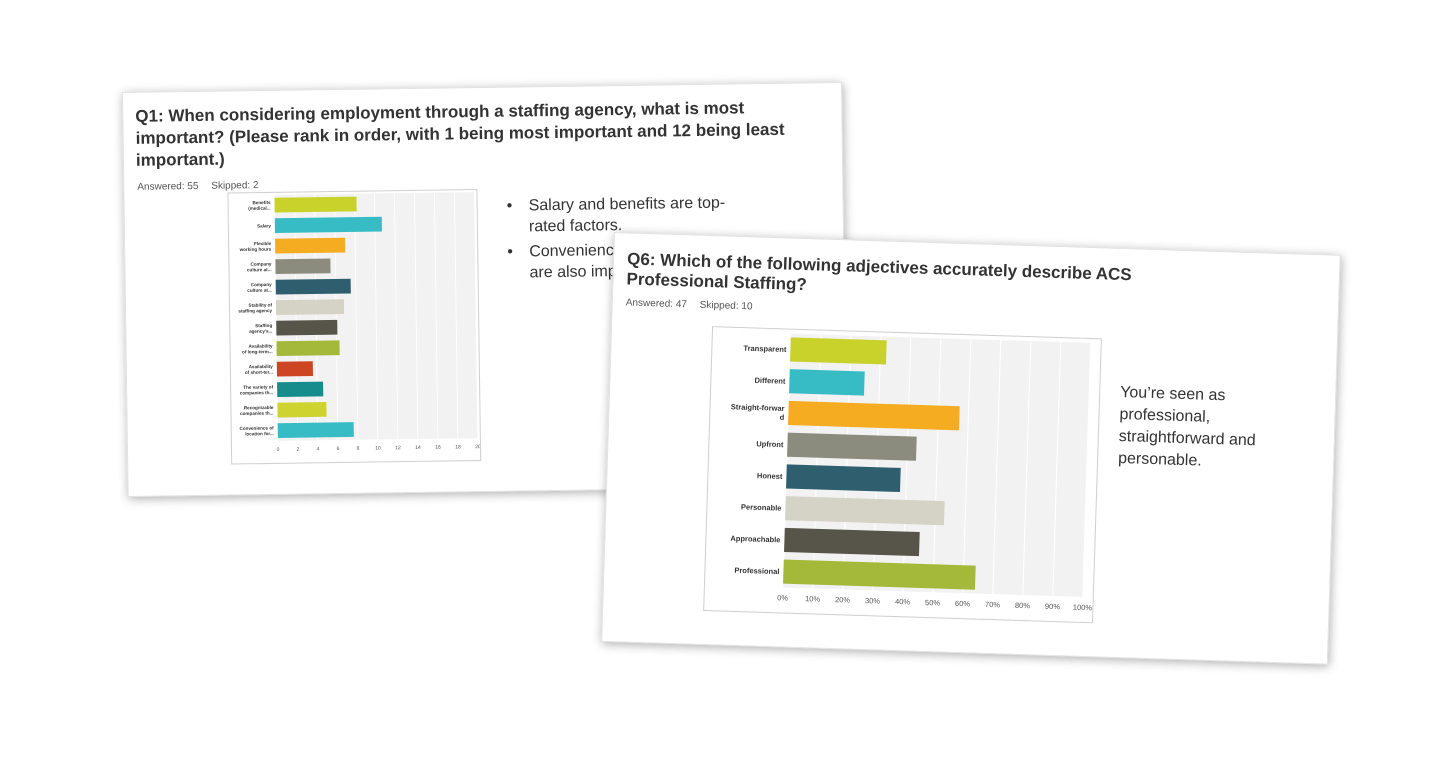 This screenshot has width=1440, height=771. Describe the element at coordinates (264, 225) in the screenshot. I see `category-label: Salary` at that location.